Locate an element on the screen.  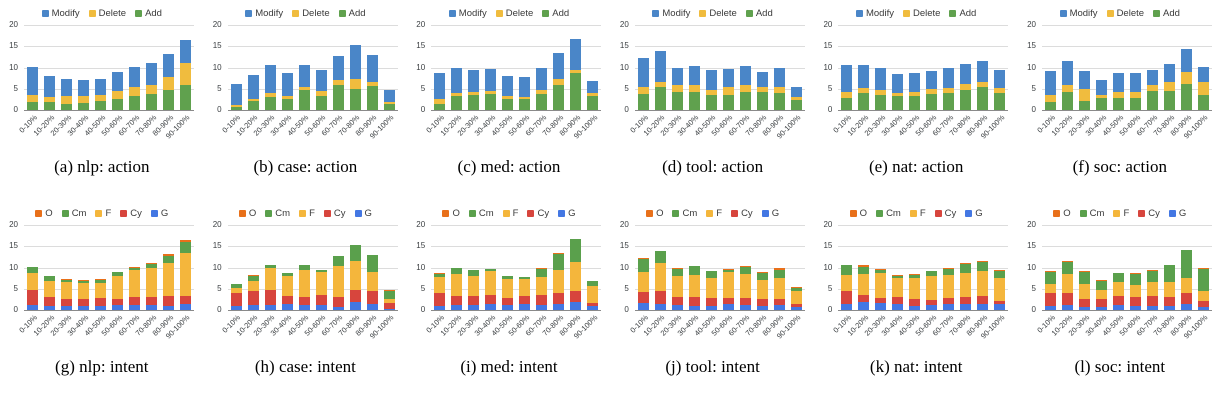
legend-item-delete: Delete is located at coordinates (921, 13).